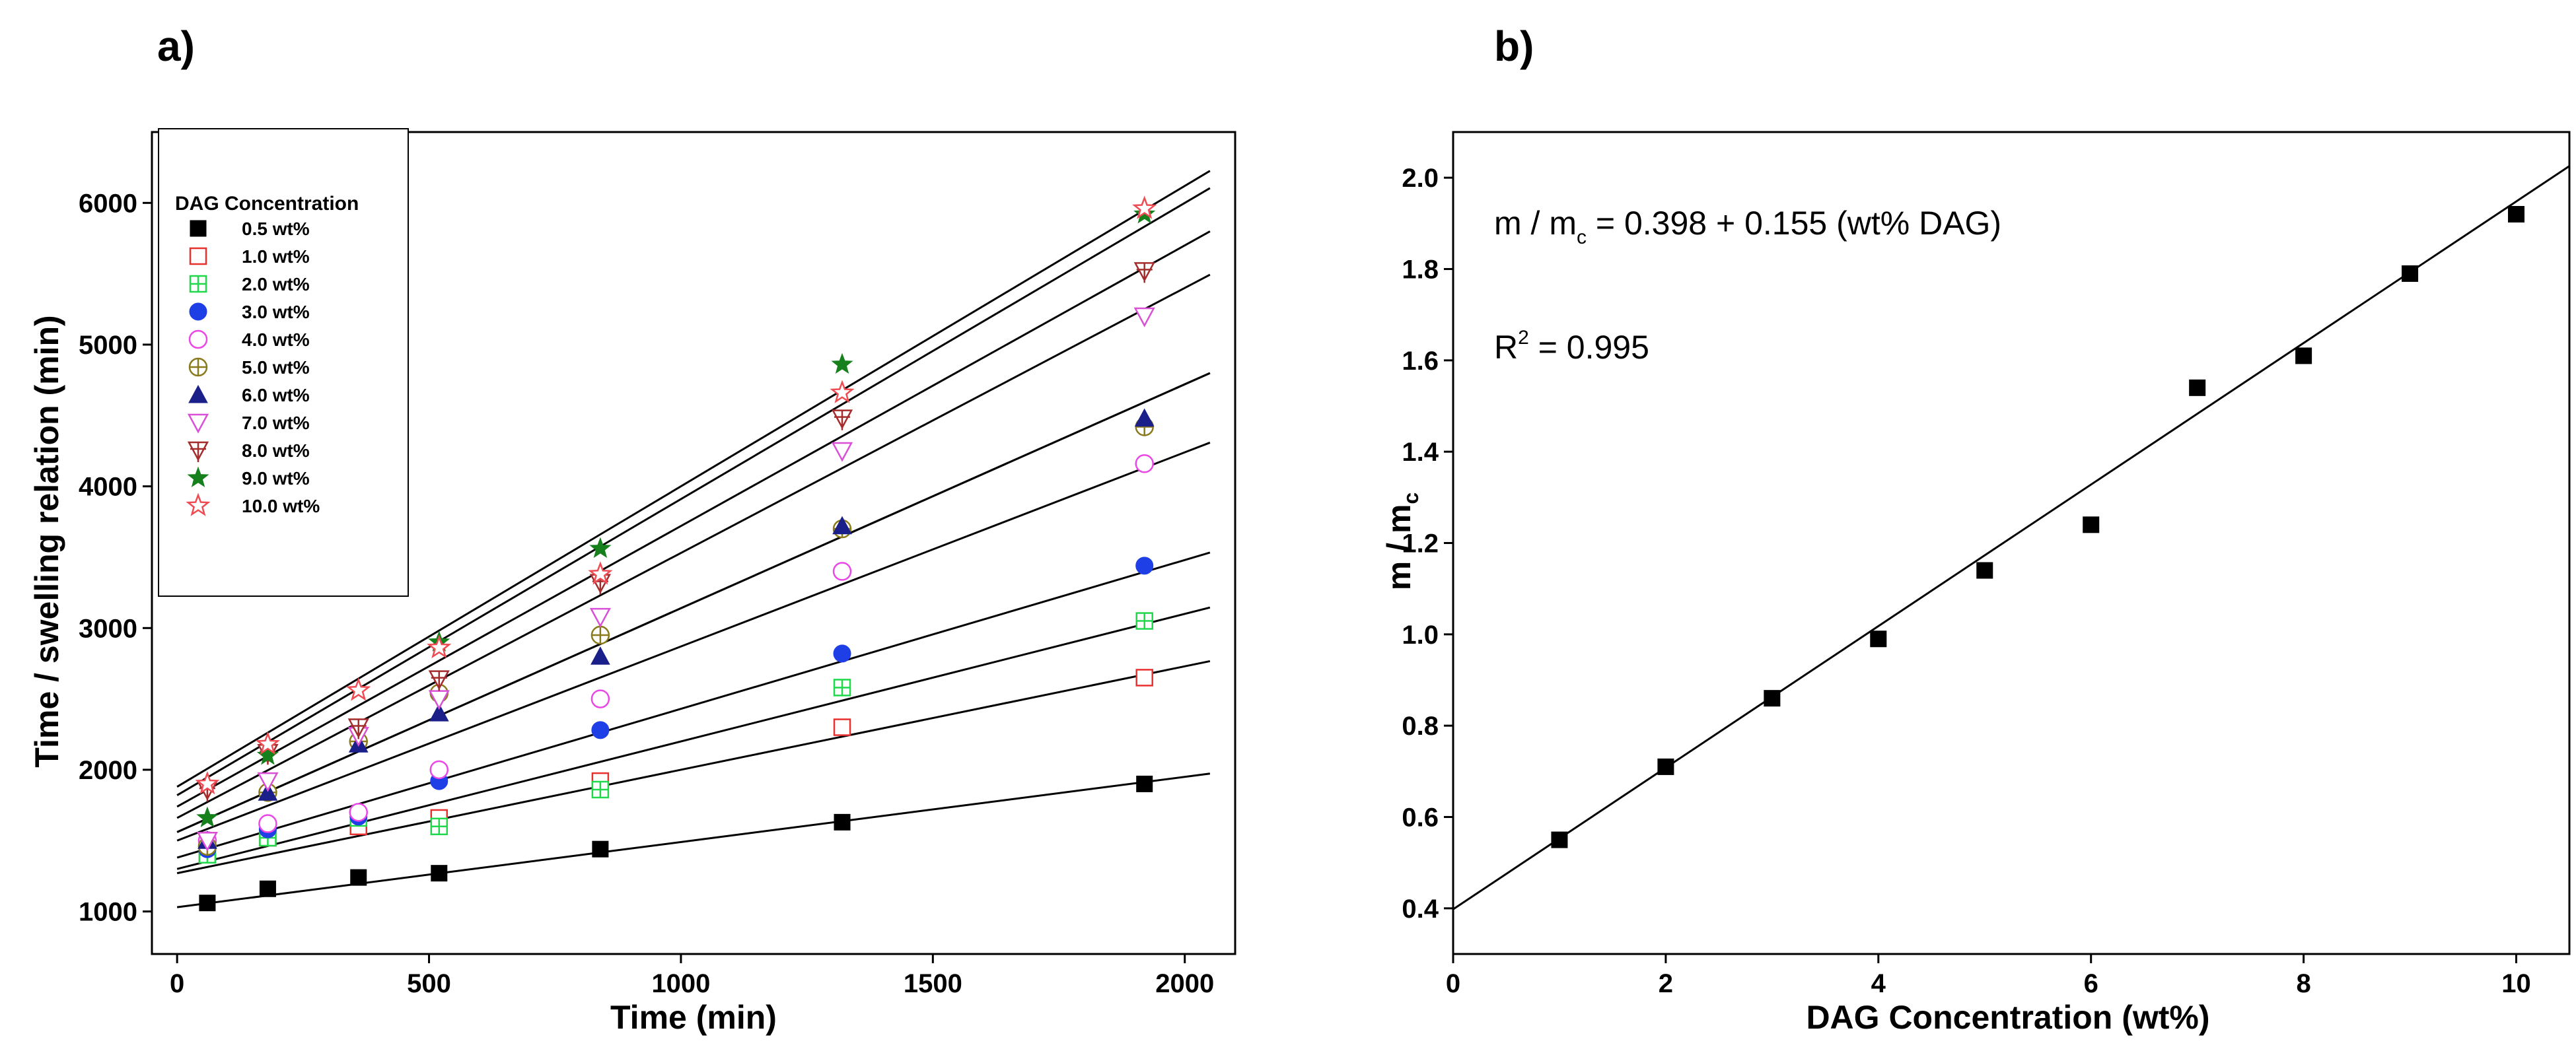 The image size is (2576, 1055). Describe the element at coordinates (1524, 338) in the screenshot. I see `r-squared-sup: 2` at that location.